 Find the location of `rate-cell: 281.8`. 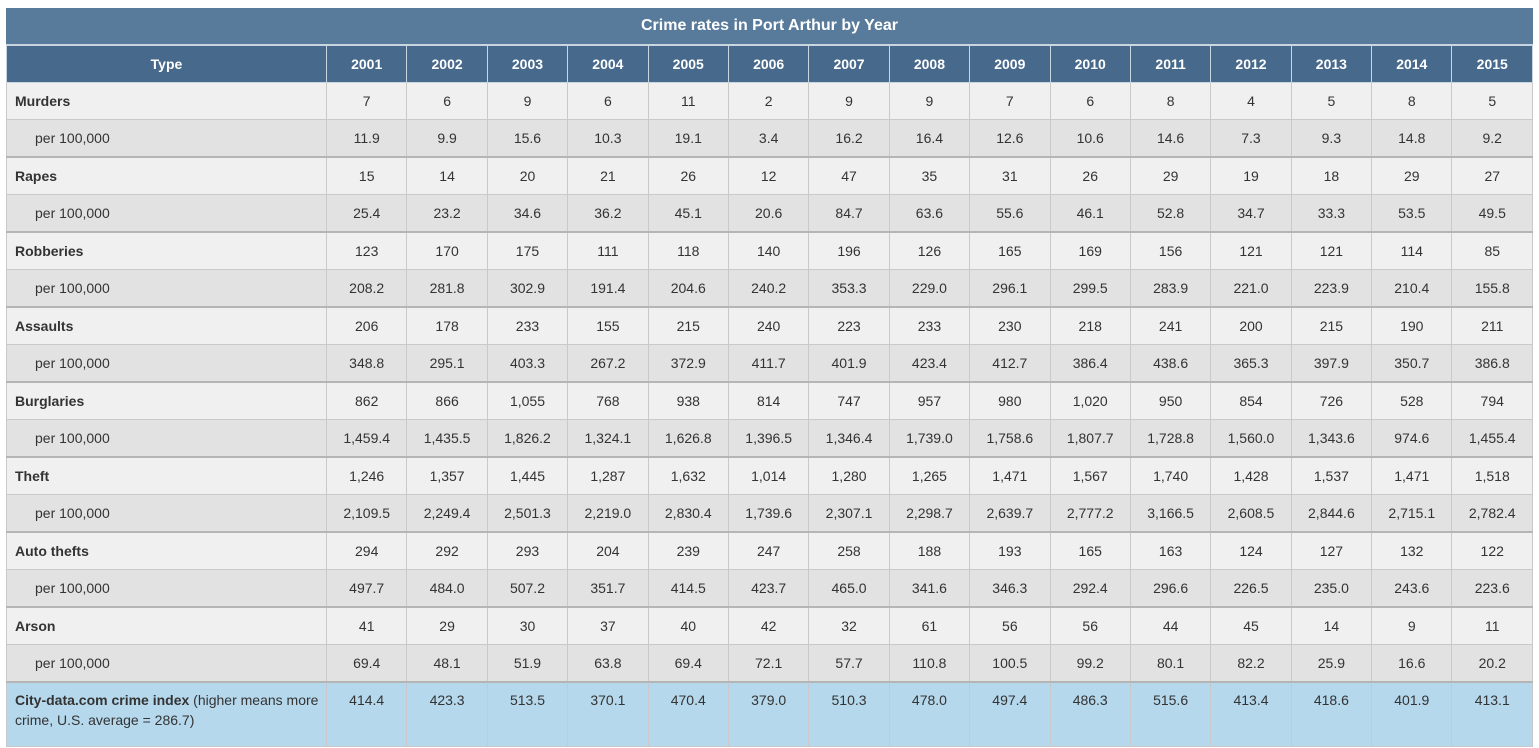

rate-cell: 281.8 is located at coordinates (447, 288).